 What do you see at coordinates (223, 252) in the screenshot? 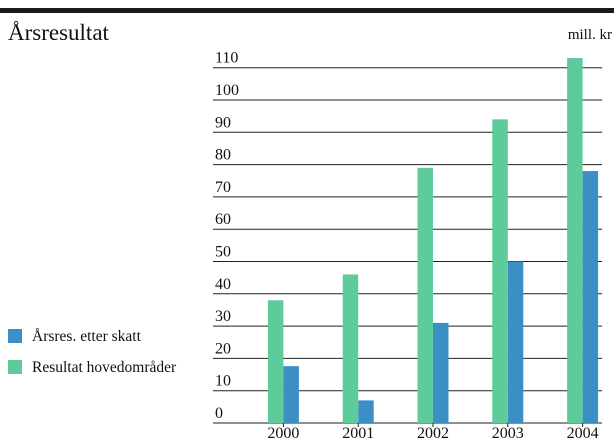
I see `y-tick-label: 50` at bounding box center [223, 252].